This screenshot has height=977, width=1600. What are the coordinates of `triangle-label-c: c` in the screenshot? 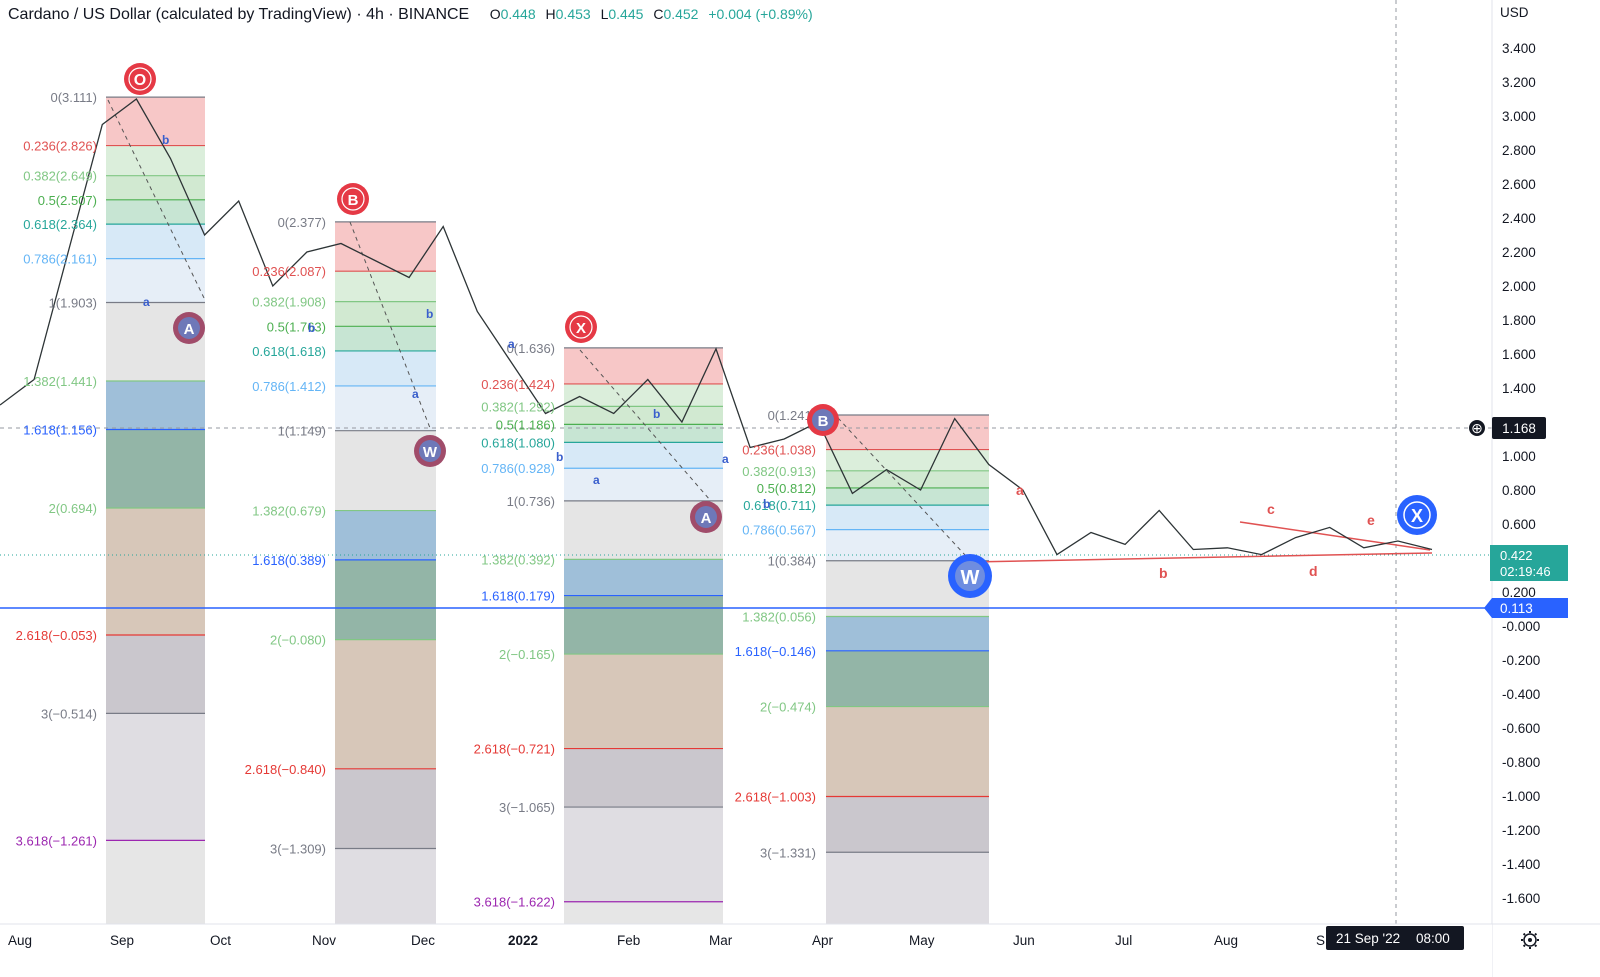 It's located at (1271, 509).